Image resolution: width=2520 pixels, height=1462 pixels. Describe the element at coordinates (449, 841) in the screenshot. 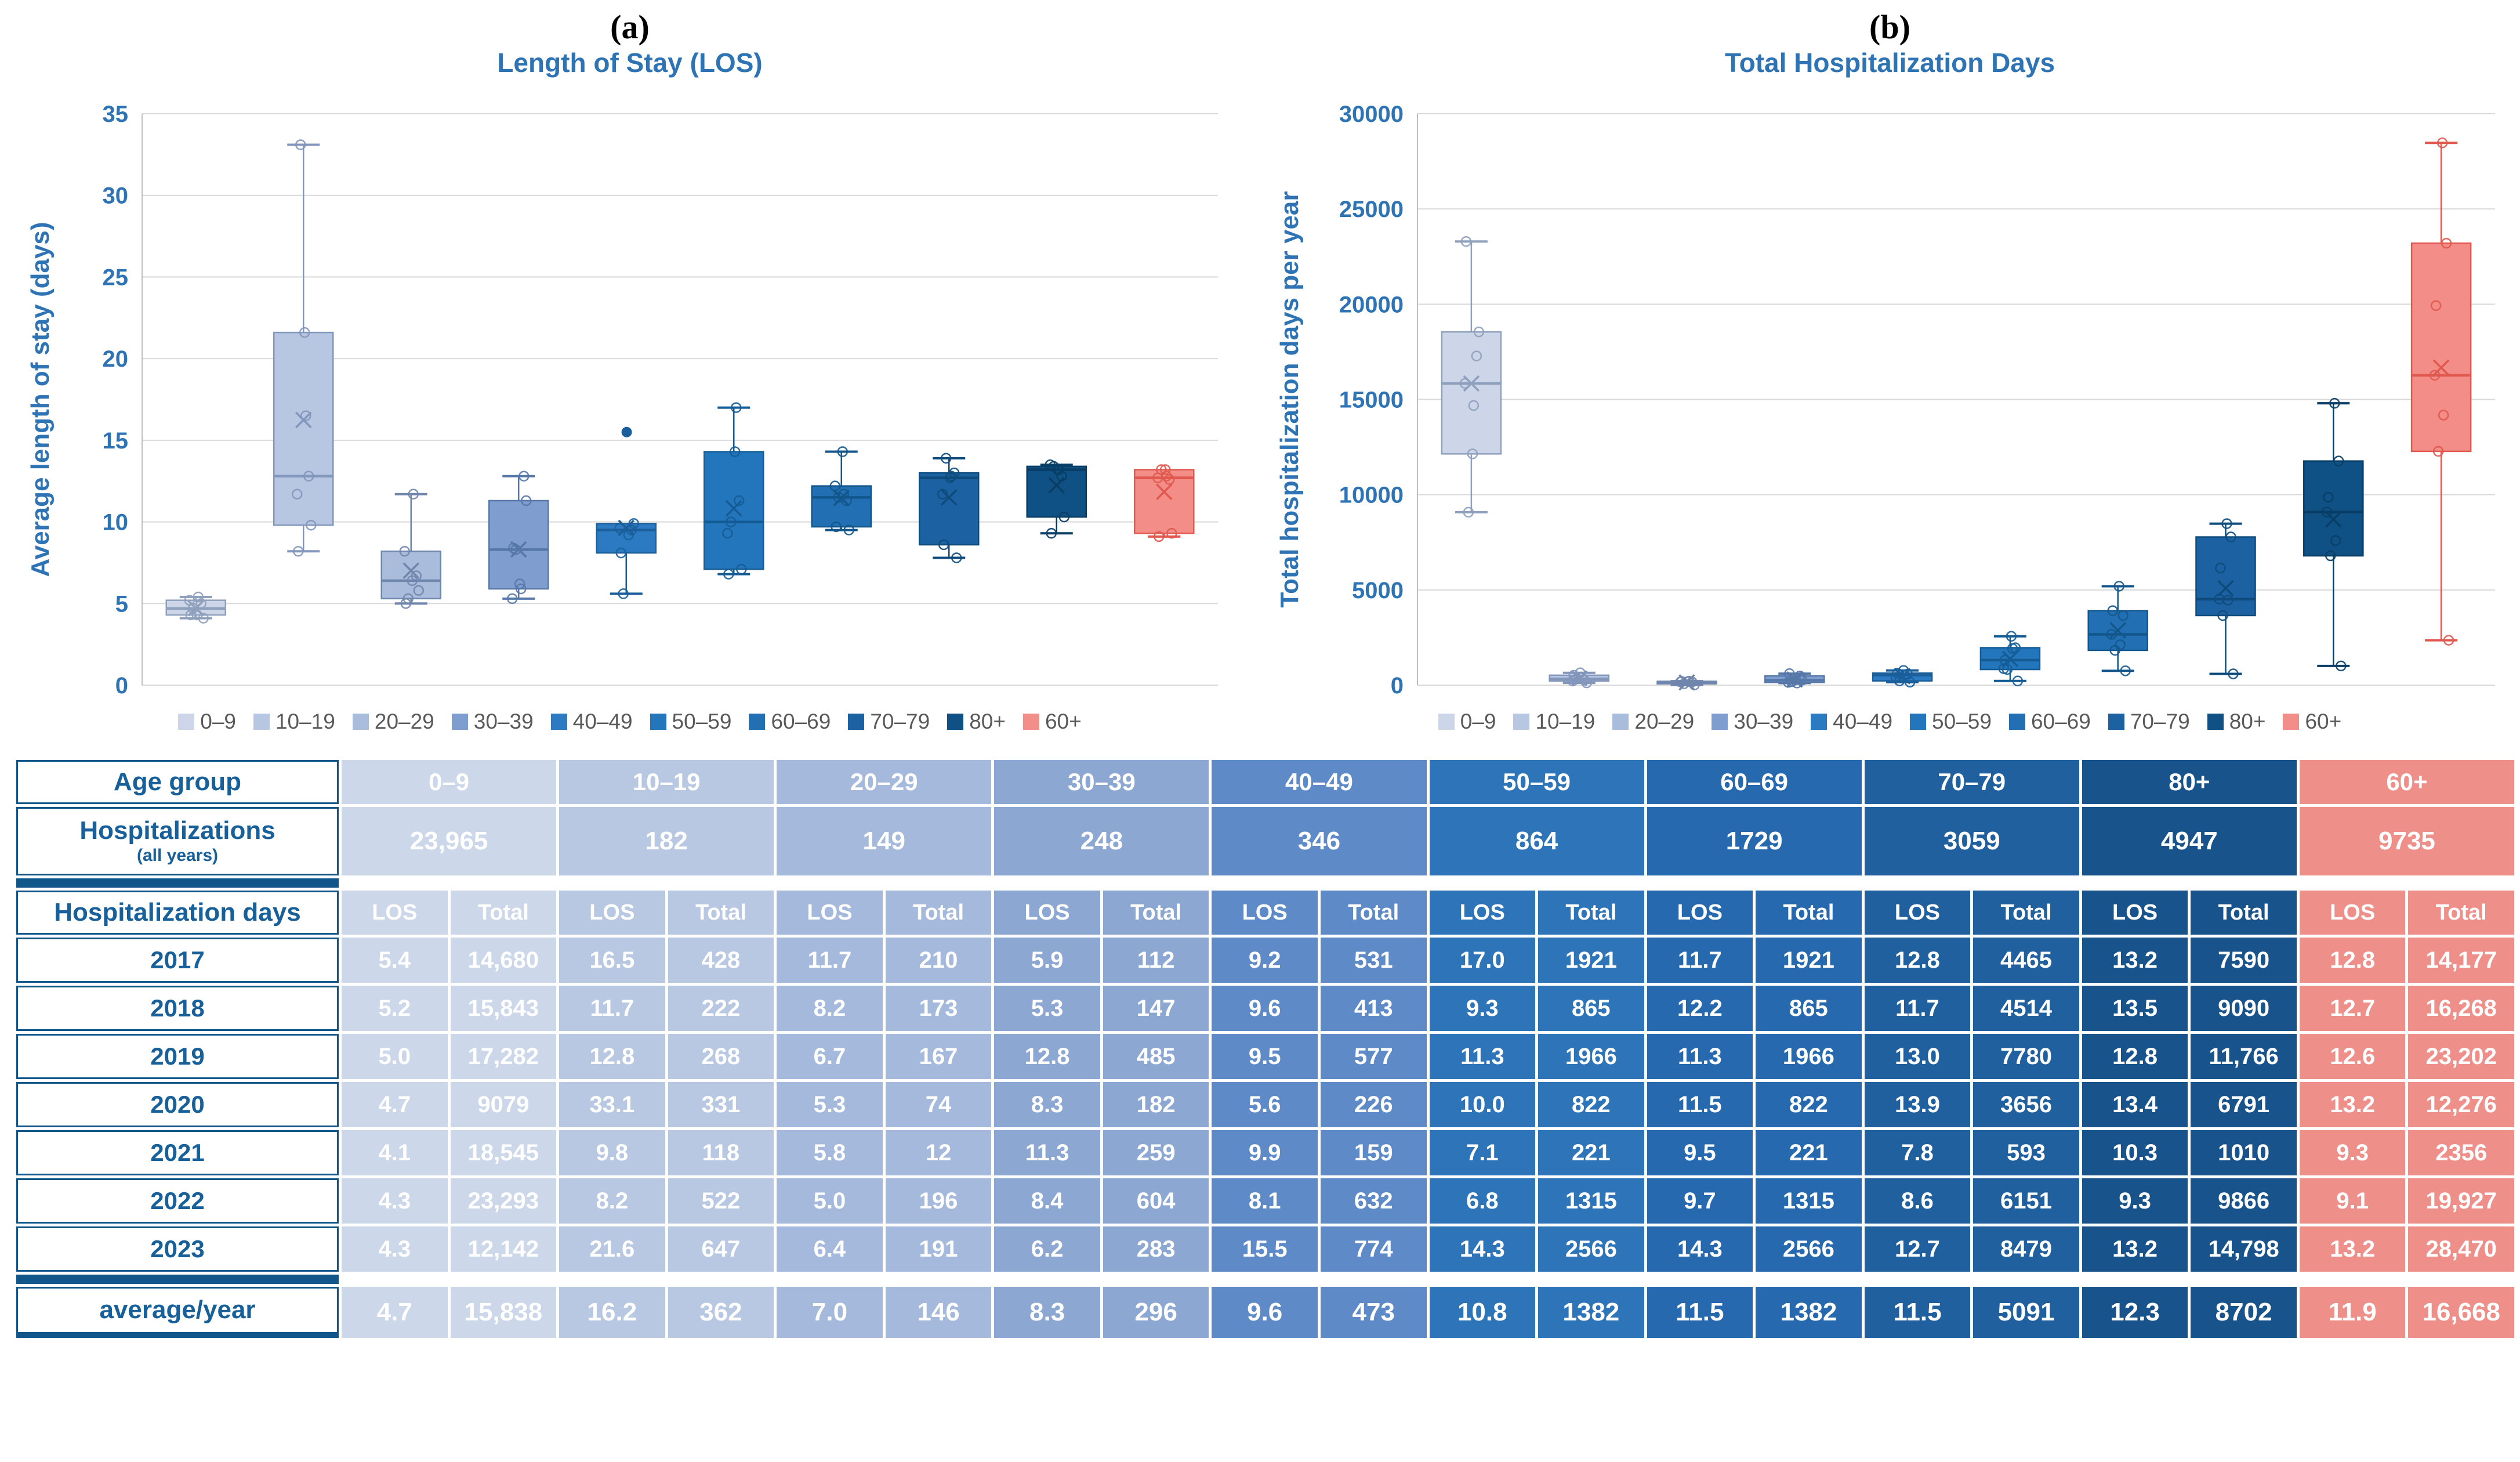

I see `hospitalizations-value: 23,965` at that location.